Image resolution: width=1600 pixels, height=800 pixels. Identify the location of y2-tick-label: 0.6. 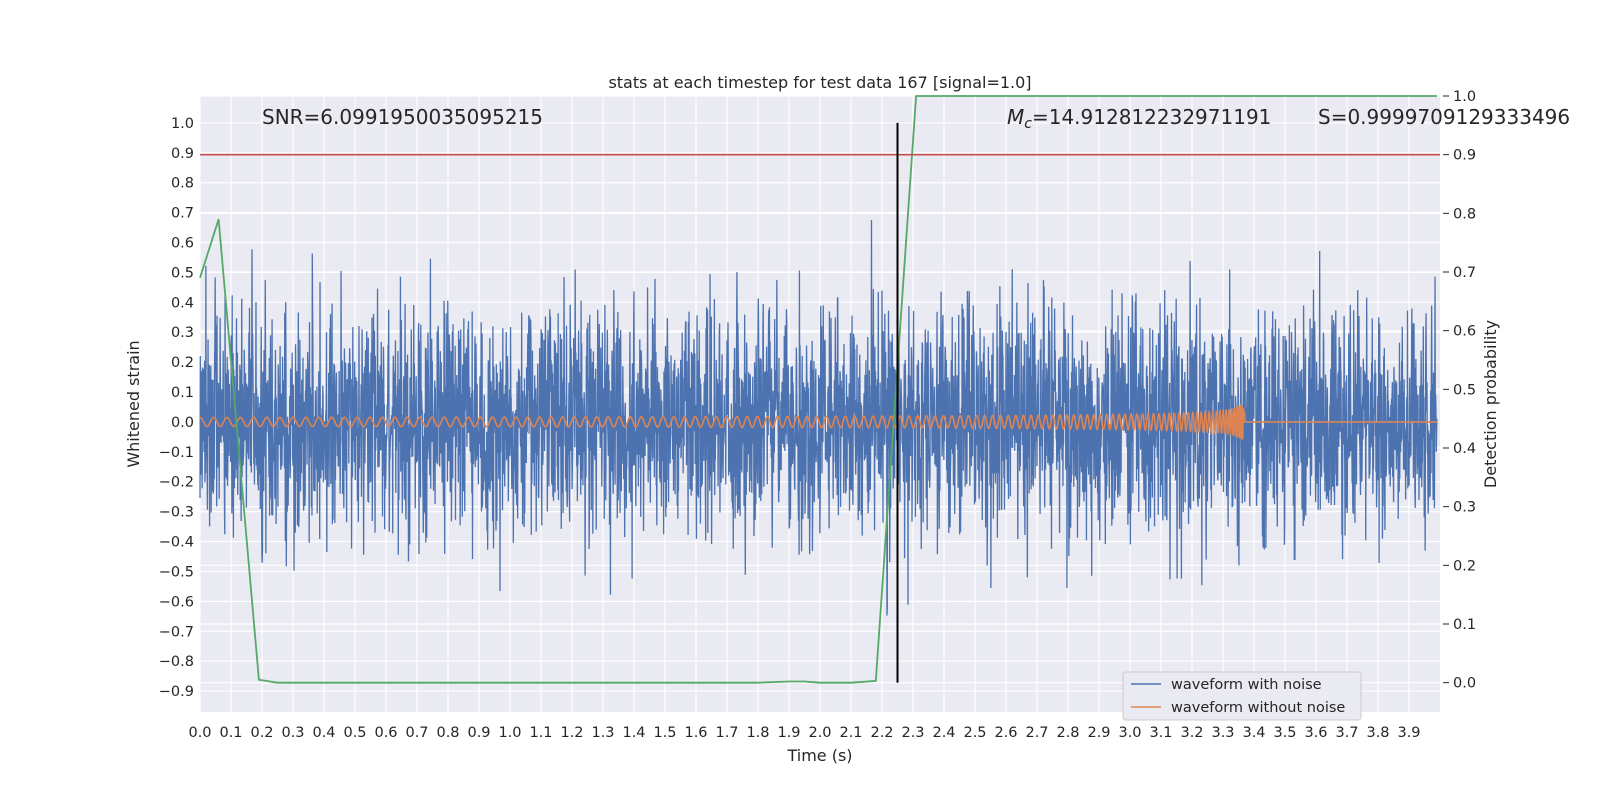
(1464, 332).